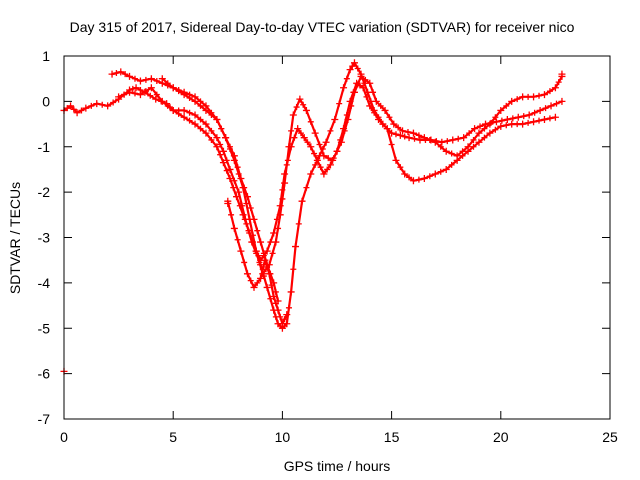 The height and width of the screenshot is (480, 640). Describe the element at coordinates (283, 437) in the screenshot. I see `x-tick-label: 10` at that location.